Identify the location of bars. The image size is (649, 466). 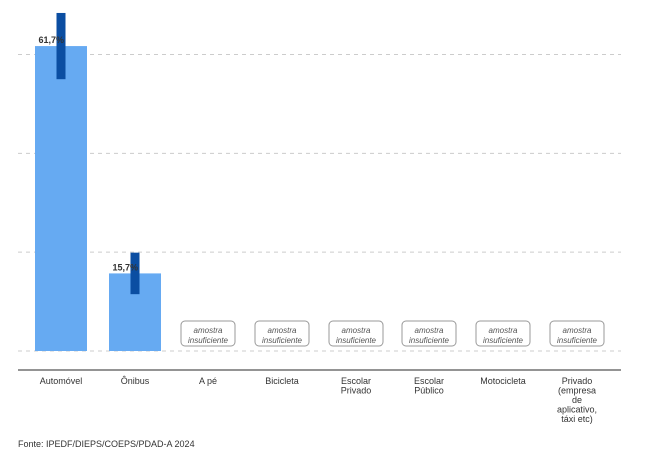
(98, 198).